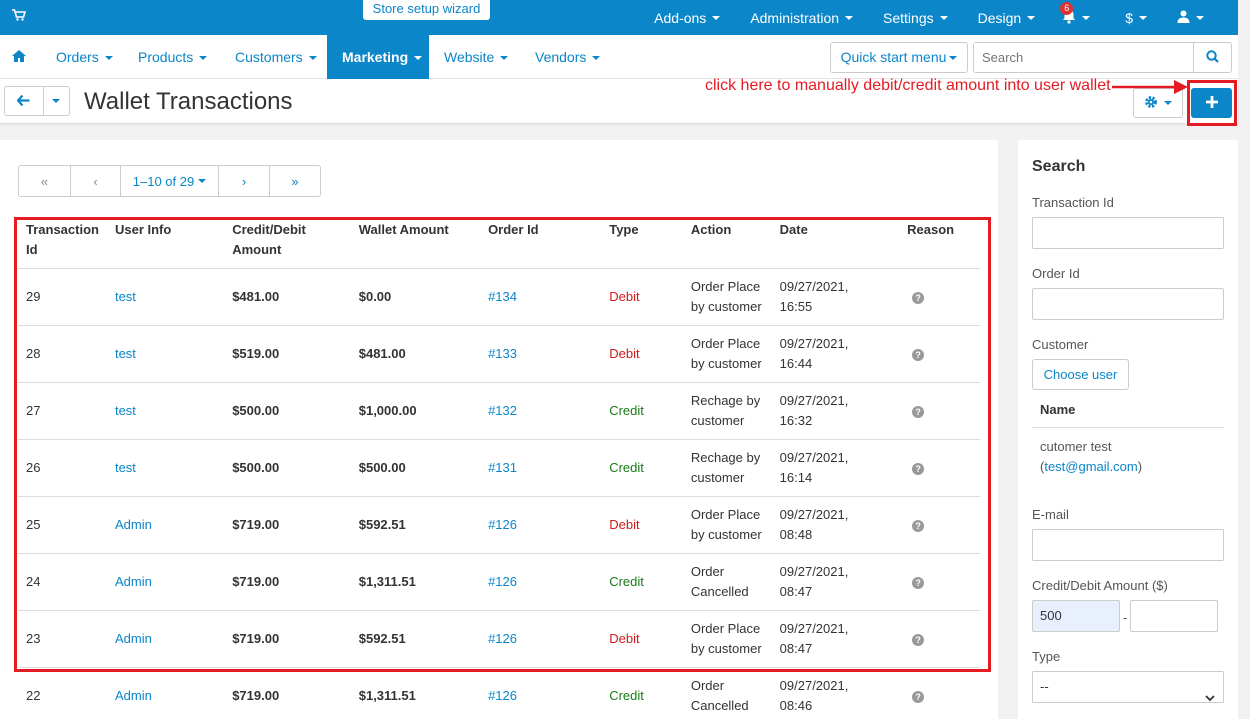  Describe the element at coordinates (415, 244) in the screenshot. I see `col-wallet-amount: Wallet Amount` at that location.